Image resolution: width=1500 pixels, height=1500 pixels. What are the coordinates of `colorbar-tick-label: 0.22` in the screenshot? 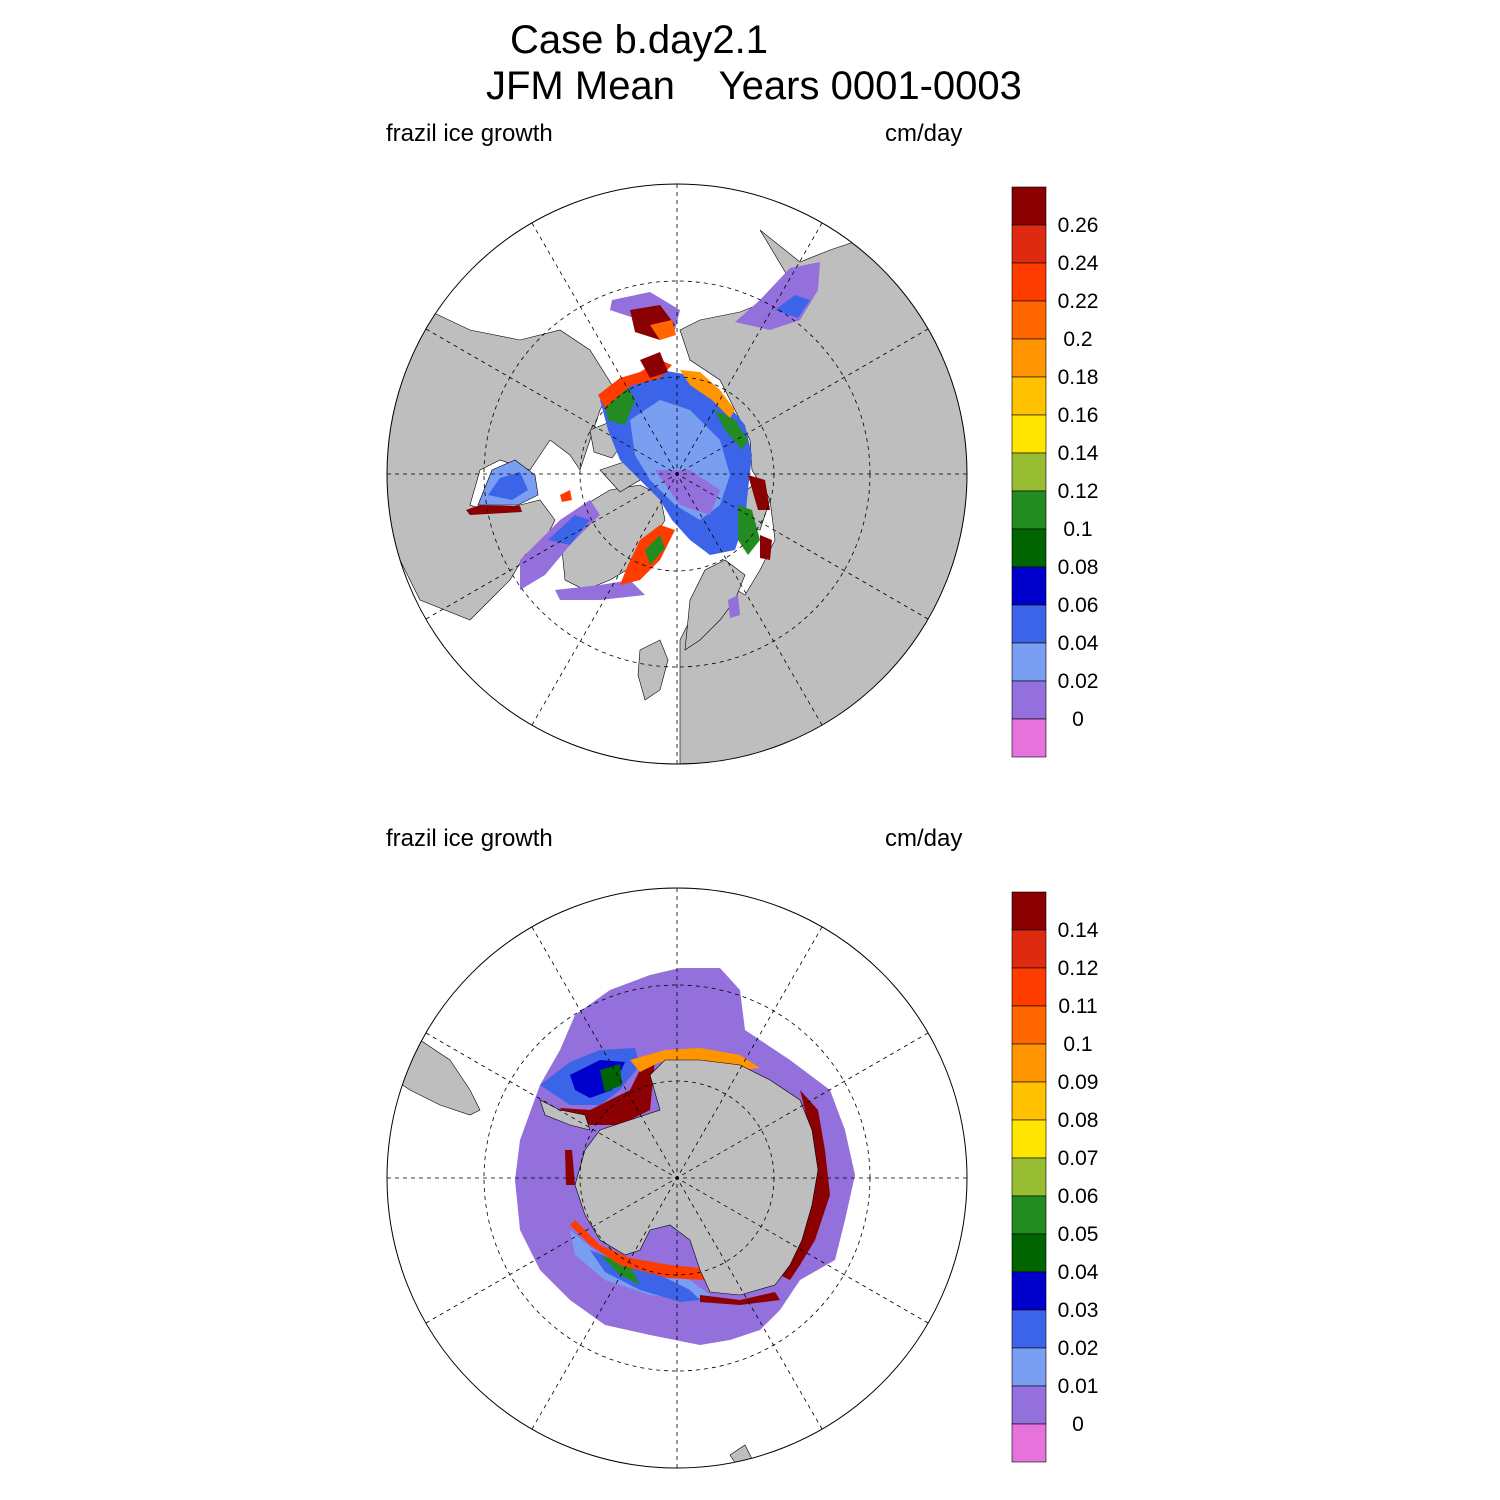 It's located at (1078, 301).